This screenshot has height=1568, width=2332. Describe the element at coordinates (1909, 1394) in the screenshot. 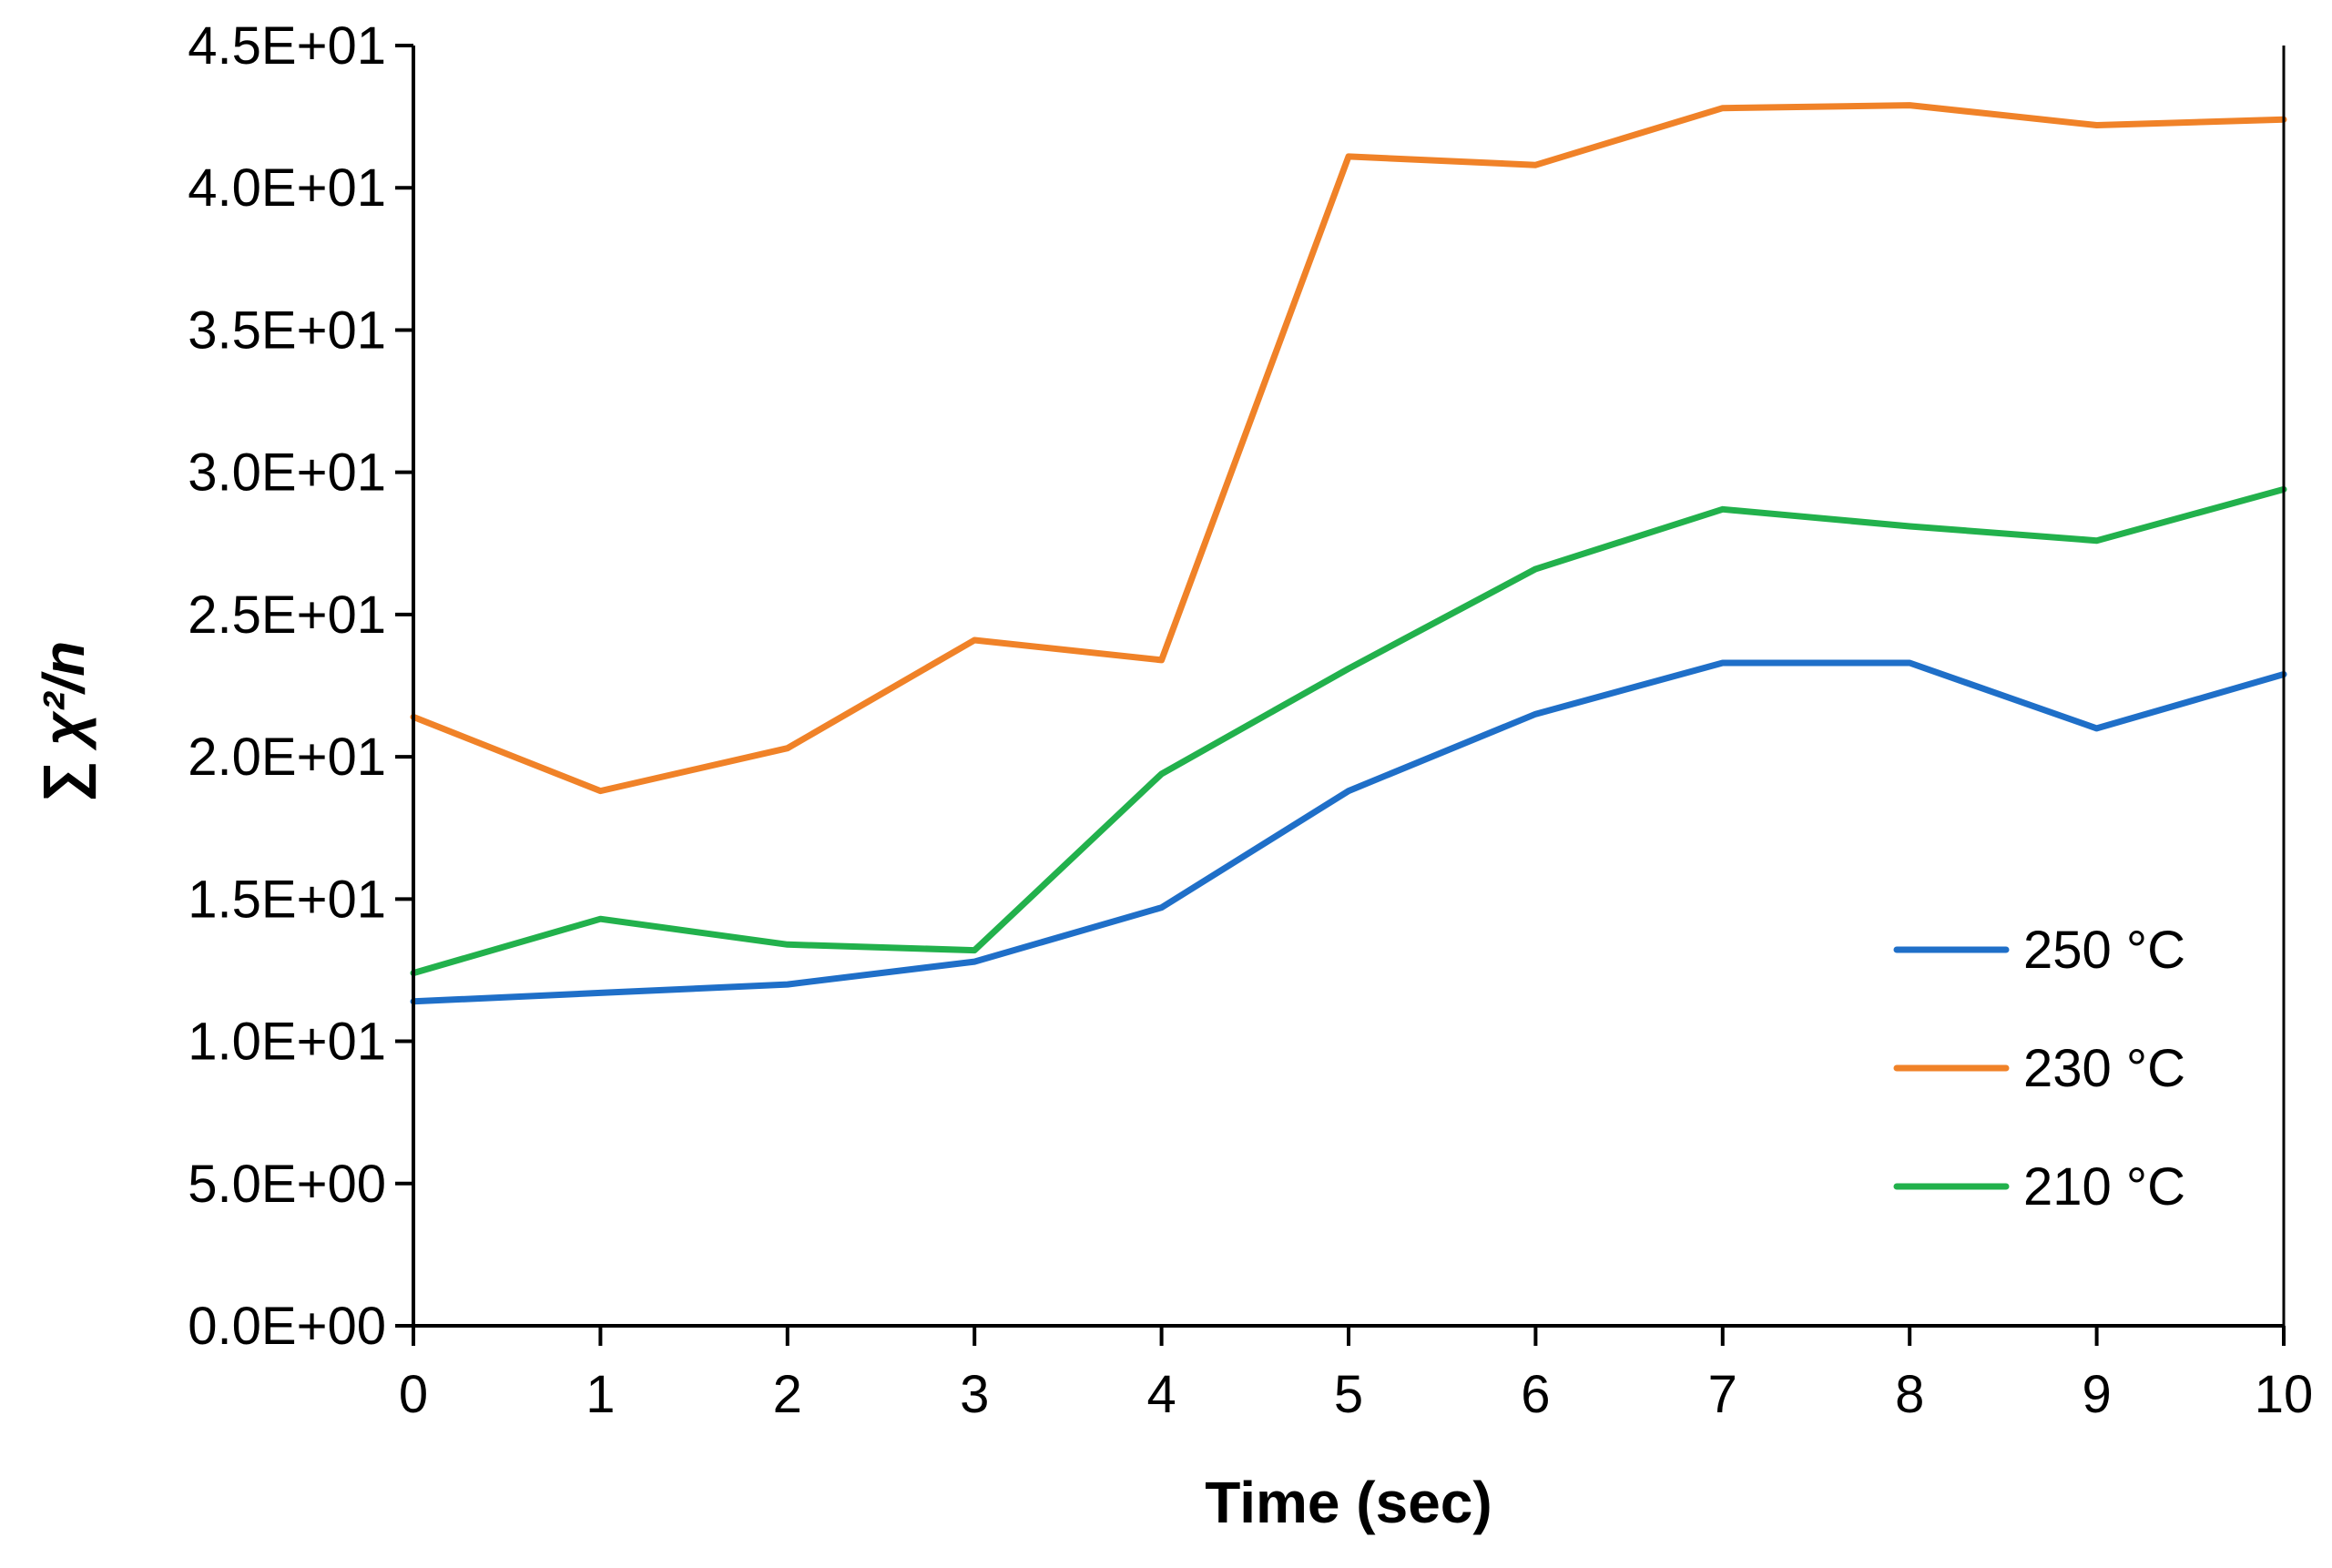

I see `x-tick-label: 8` at that location.